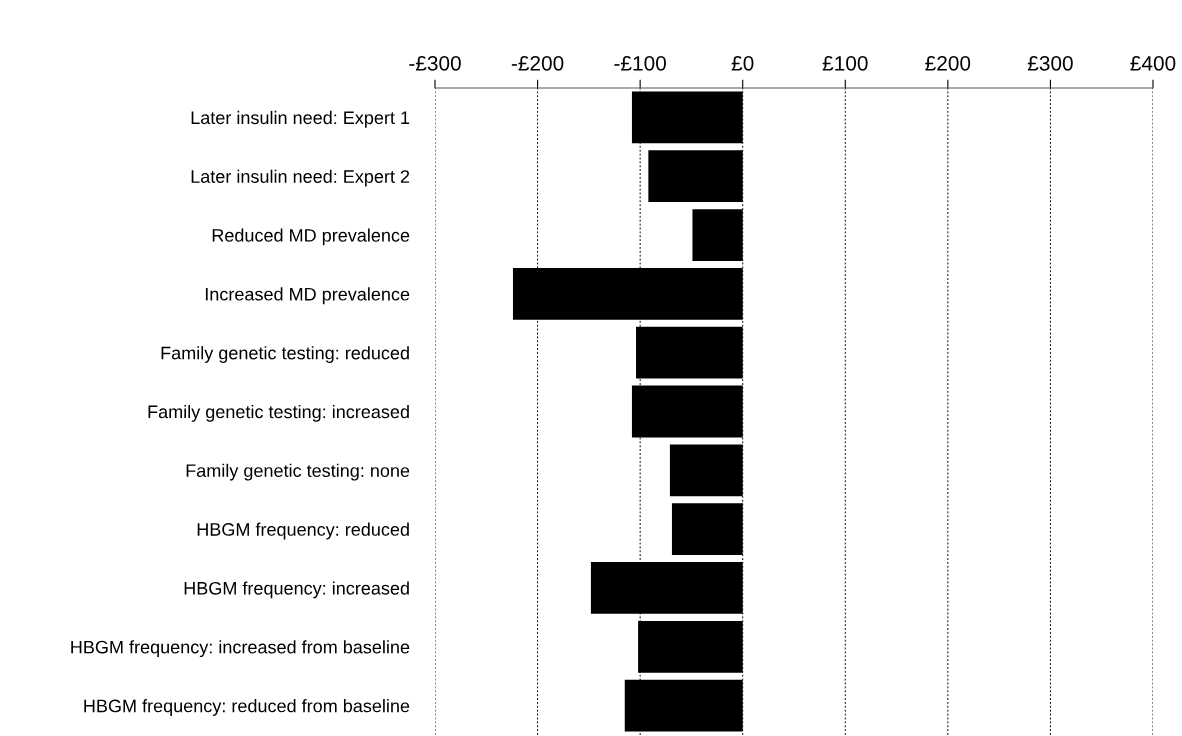 This screenshot has height=736, width=1182. Describe the element at coordinates (285, 354) in the screenshot. I see `y-tick-label: Family genetic testing: reduced` at that location.